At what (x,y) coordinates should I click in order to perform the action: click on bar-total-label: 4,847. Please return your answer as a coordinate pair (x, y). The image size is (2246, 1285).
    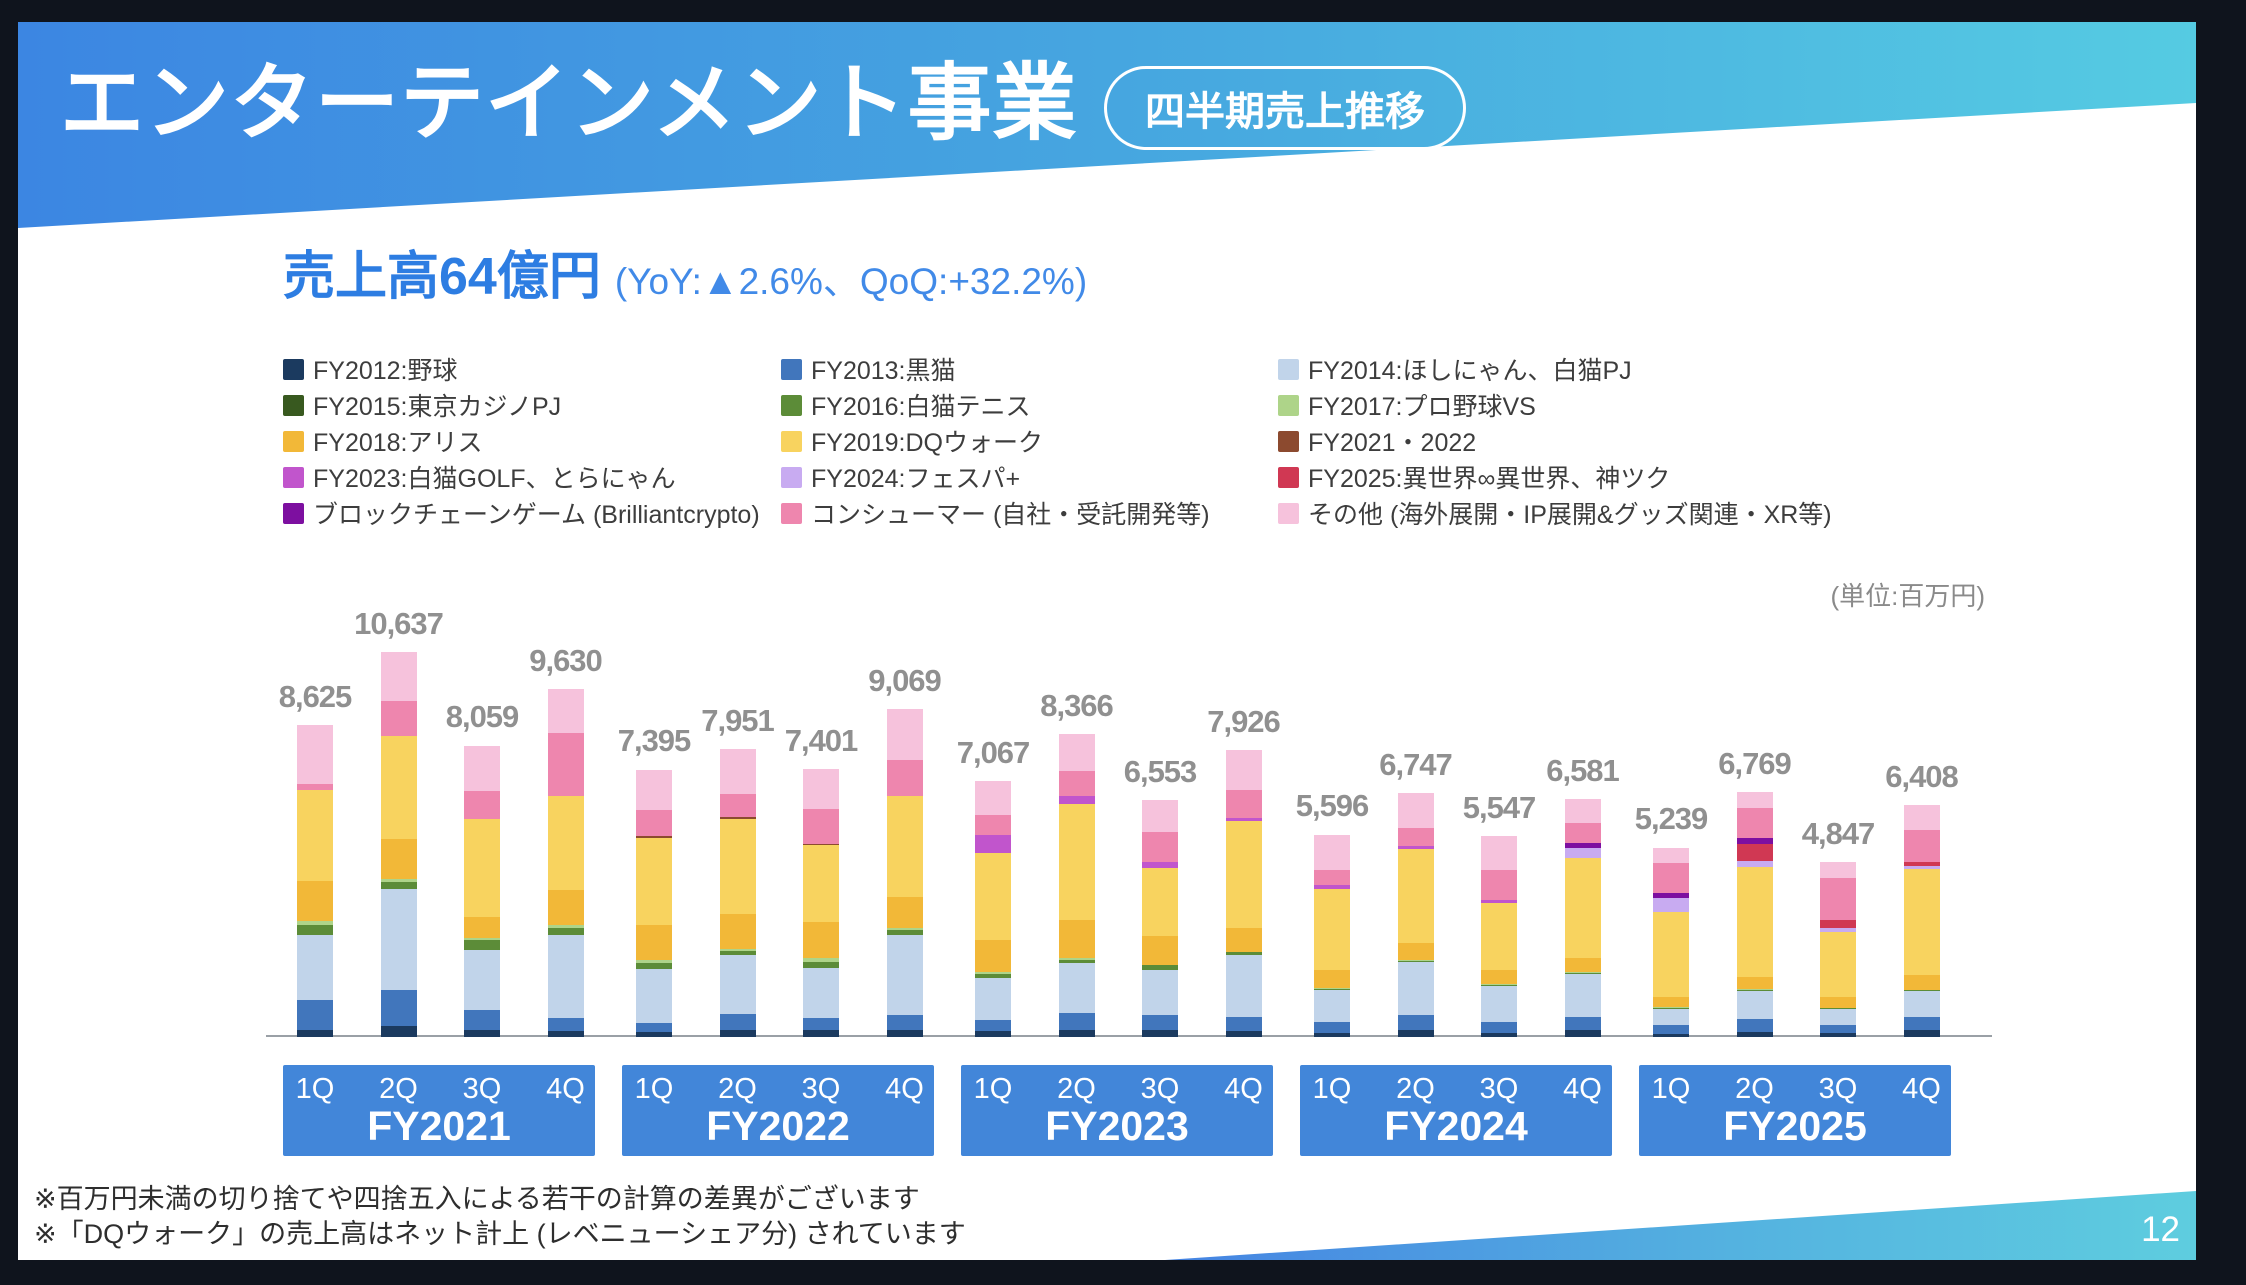
    Looking at the image, I should click on (1838, 833).